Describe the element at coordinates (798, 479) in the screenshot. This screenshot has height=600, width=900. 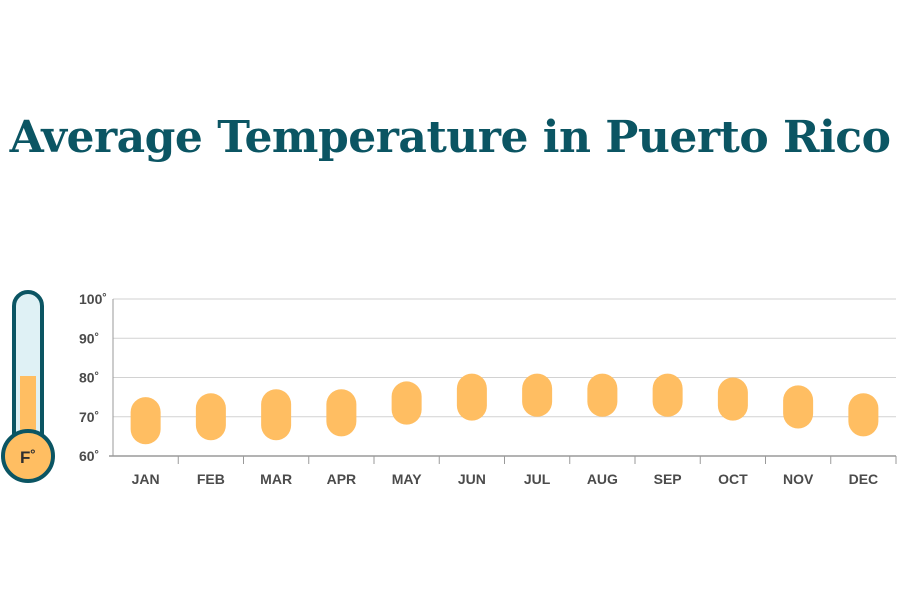
I see `x-tick-label: NOV` at that location.